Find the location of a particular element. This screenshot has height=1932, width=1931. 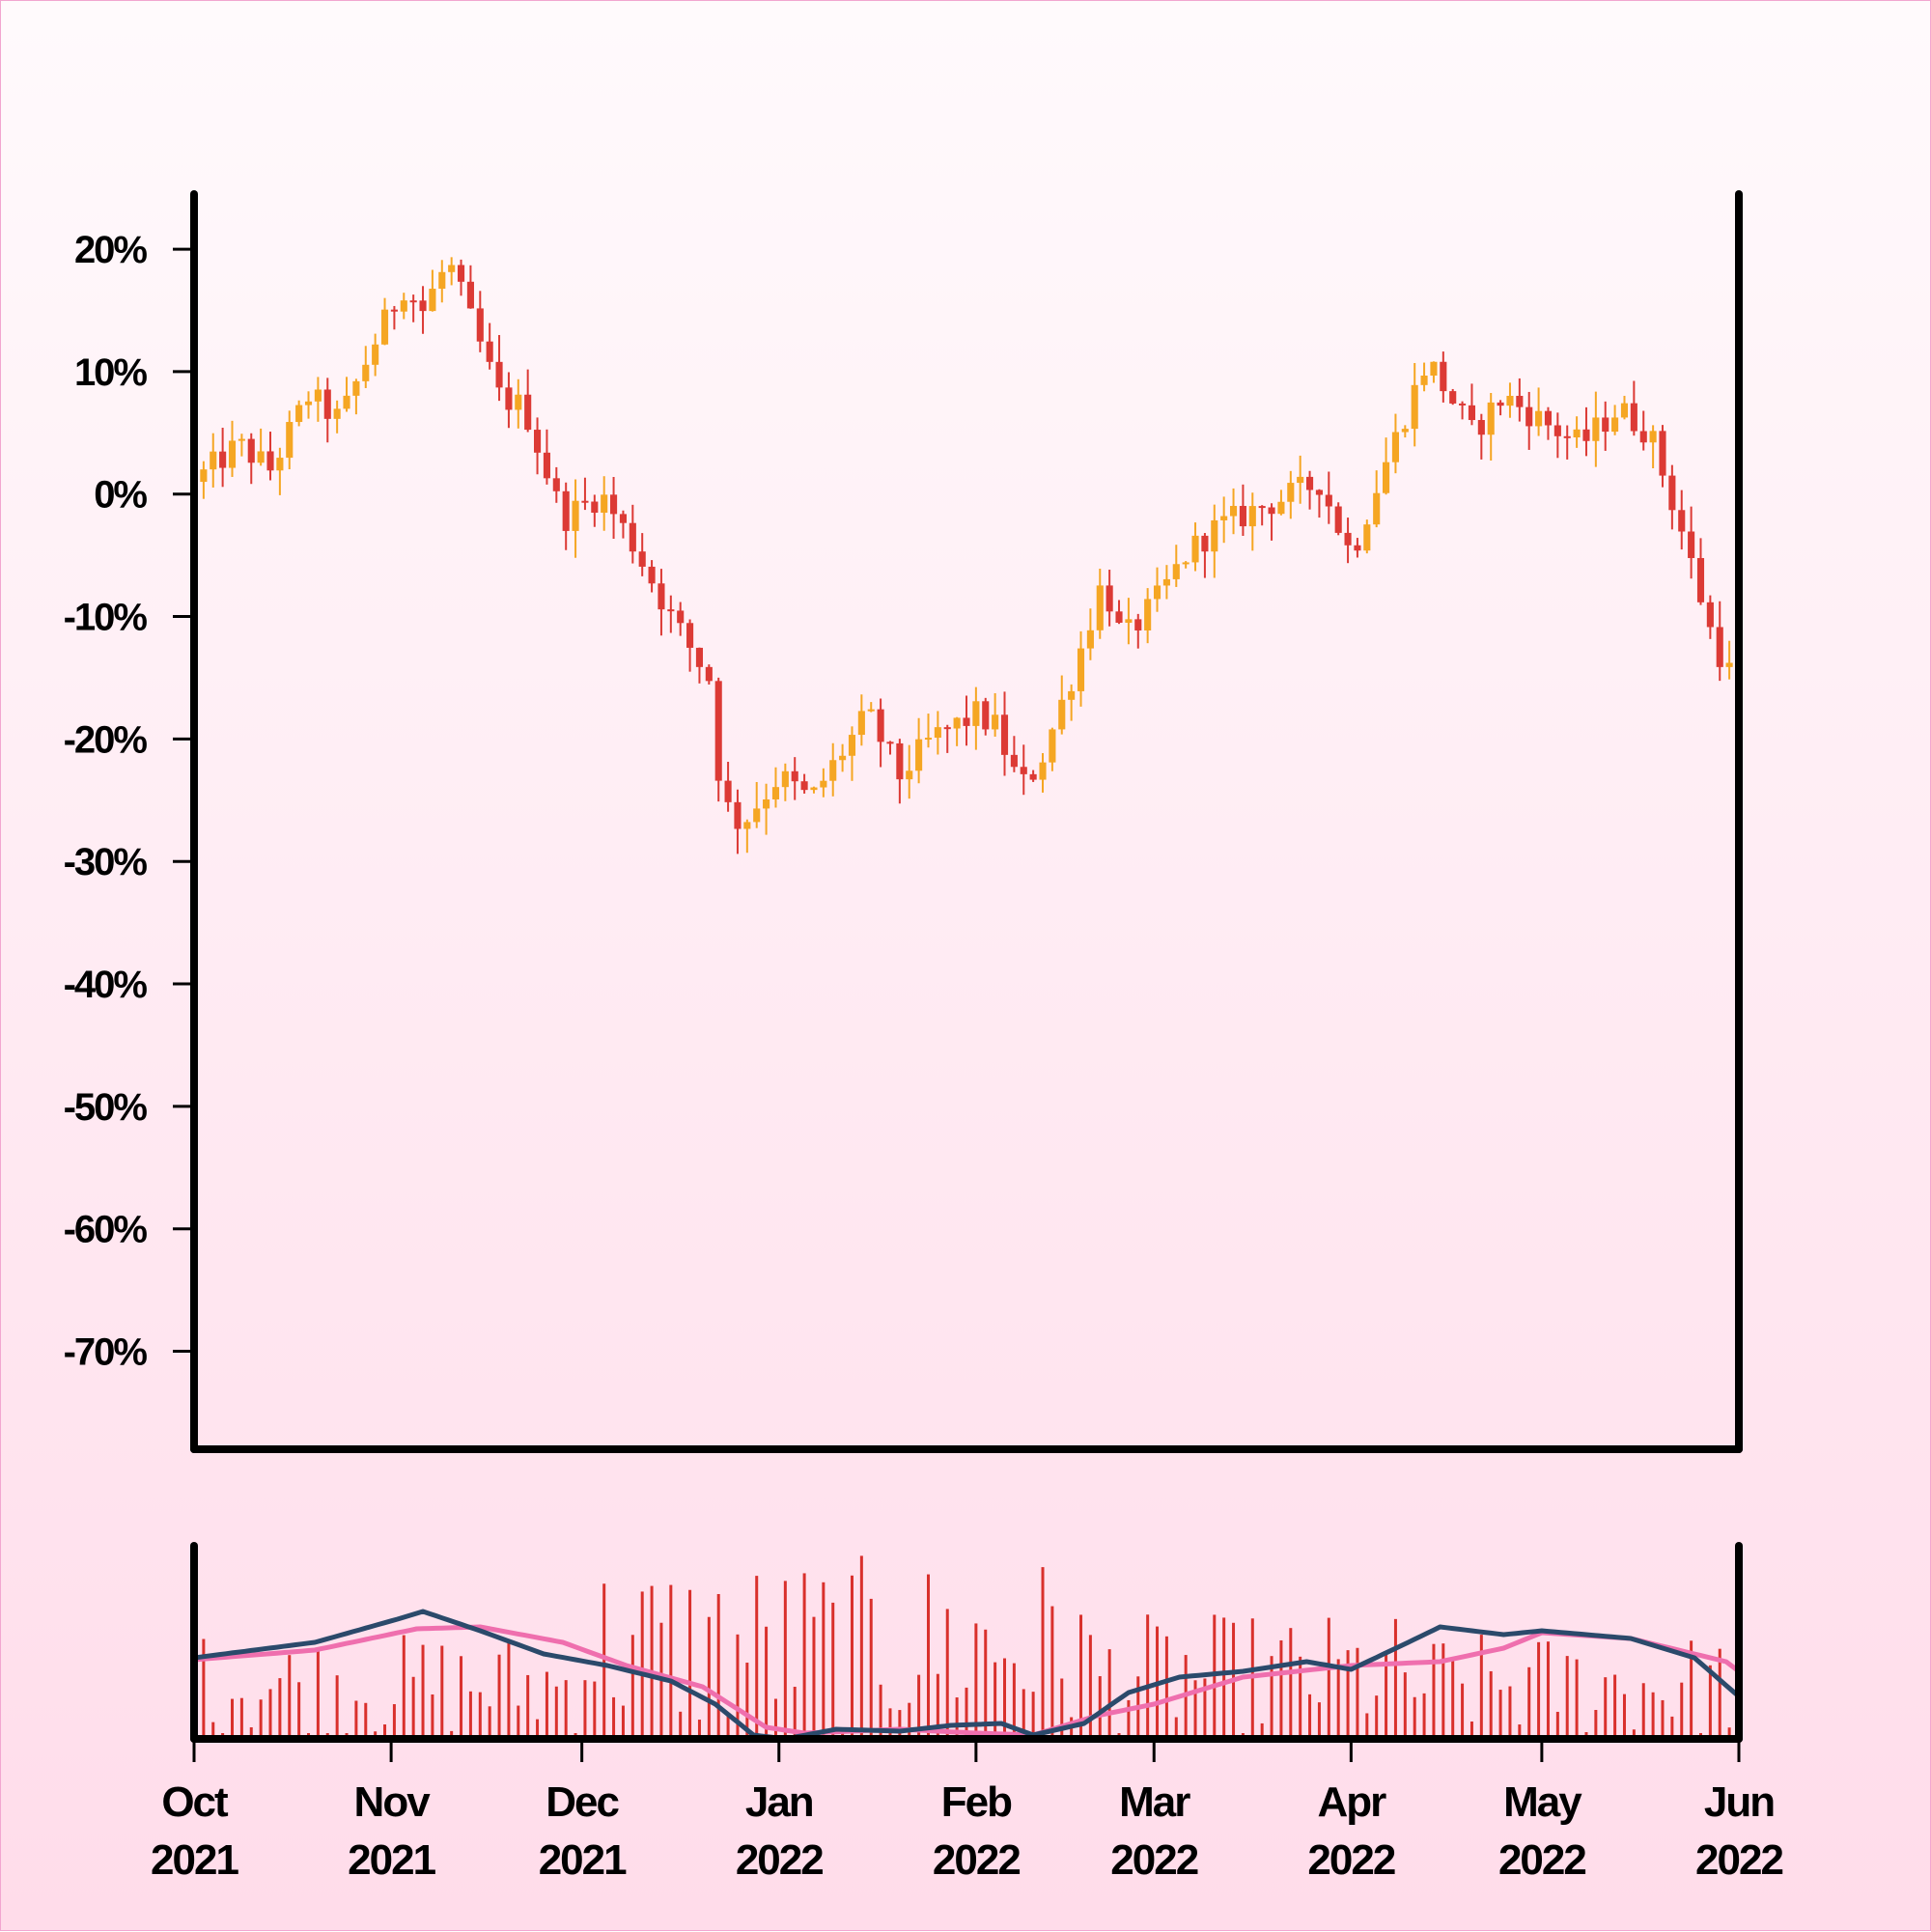

y-tick-label: -30% is located at coordinates (106, 862).